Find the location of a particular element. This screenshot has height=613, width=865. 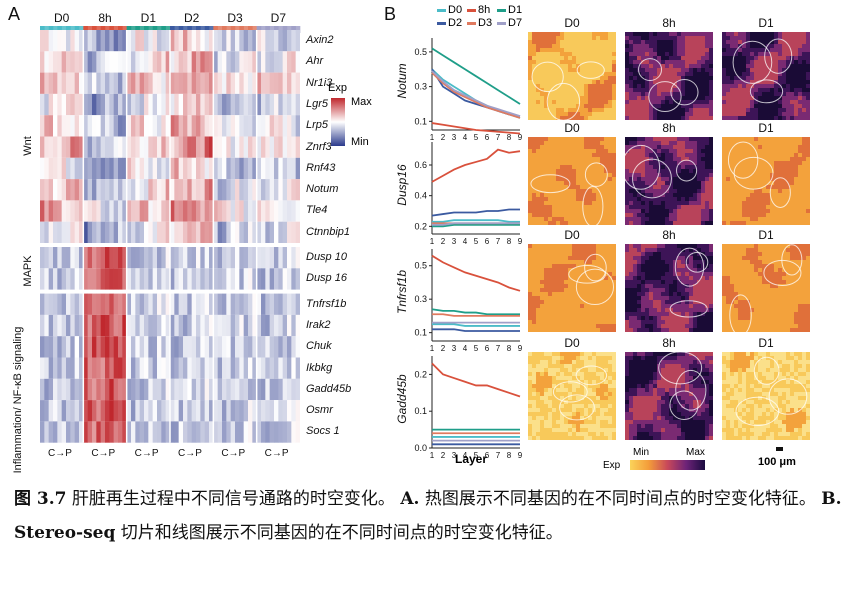

lineplot-ytick-label: 0.3 is located at coordinates (420, 87).